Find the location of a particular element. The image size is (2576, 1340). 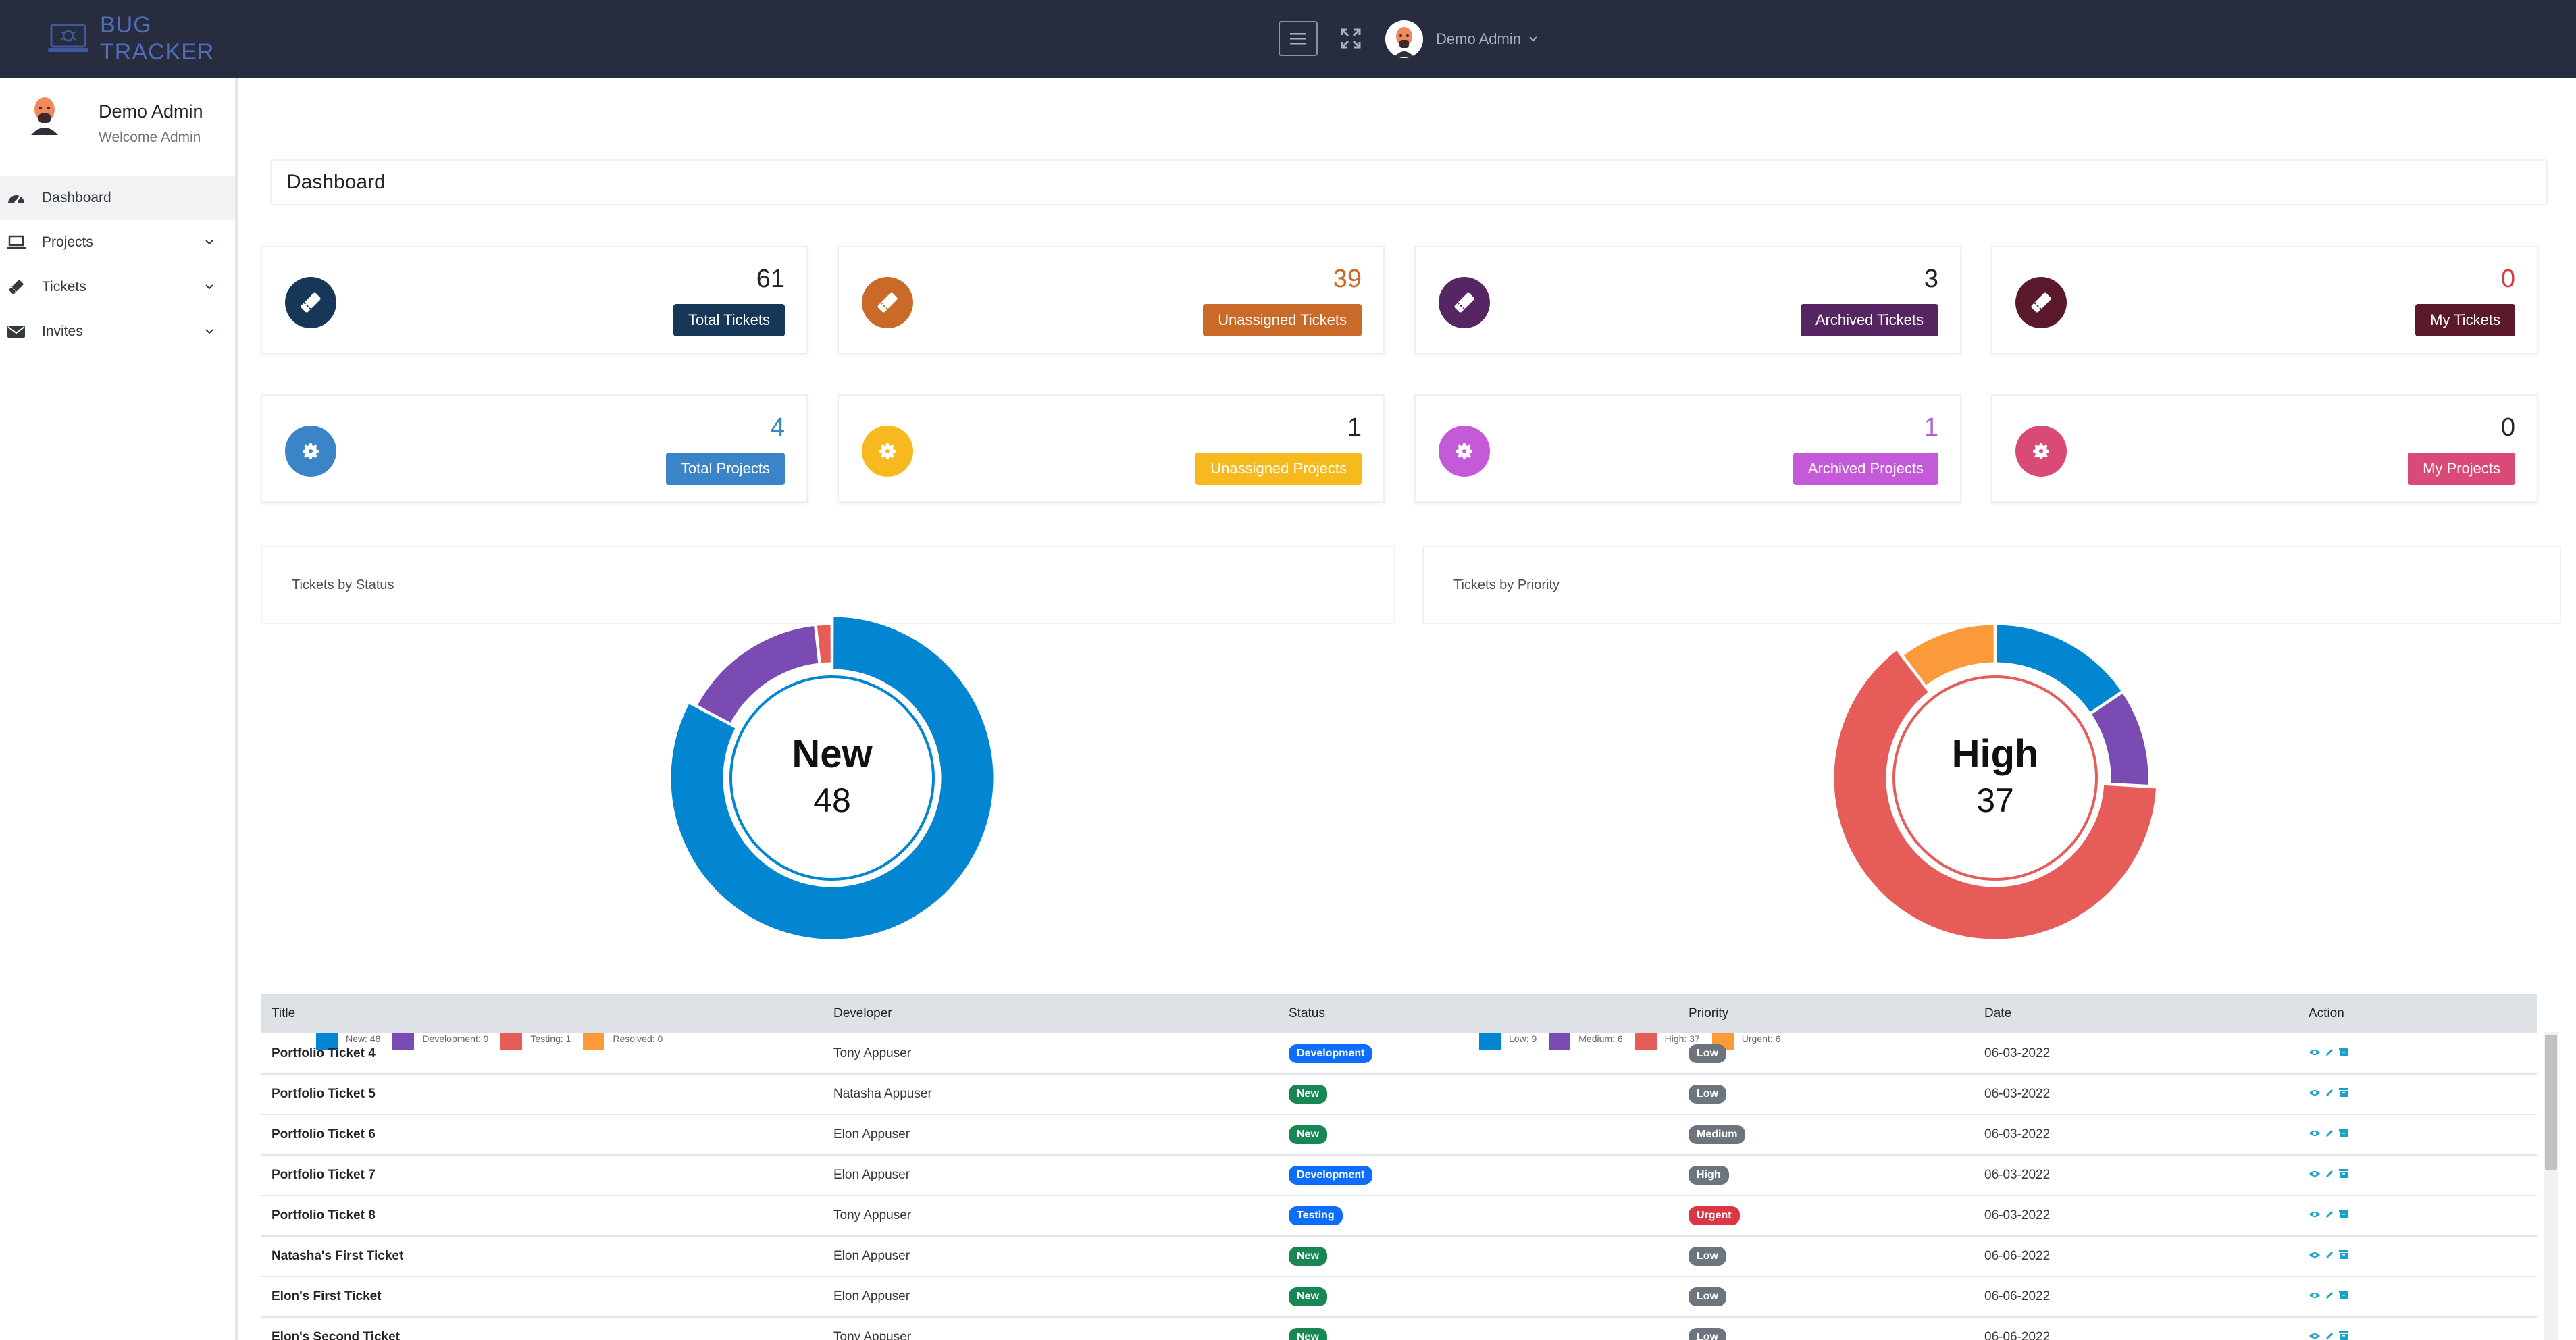

cell-status: Testing is located at coordinates (1478, 1215).